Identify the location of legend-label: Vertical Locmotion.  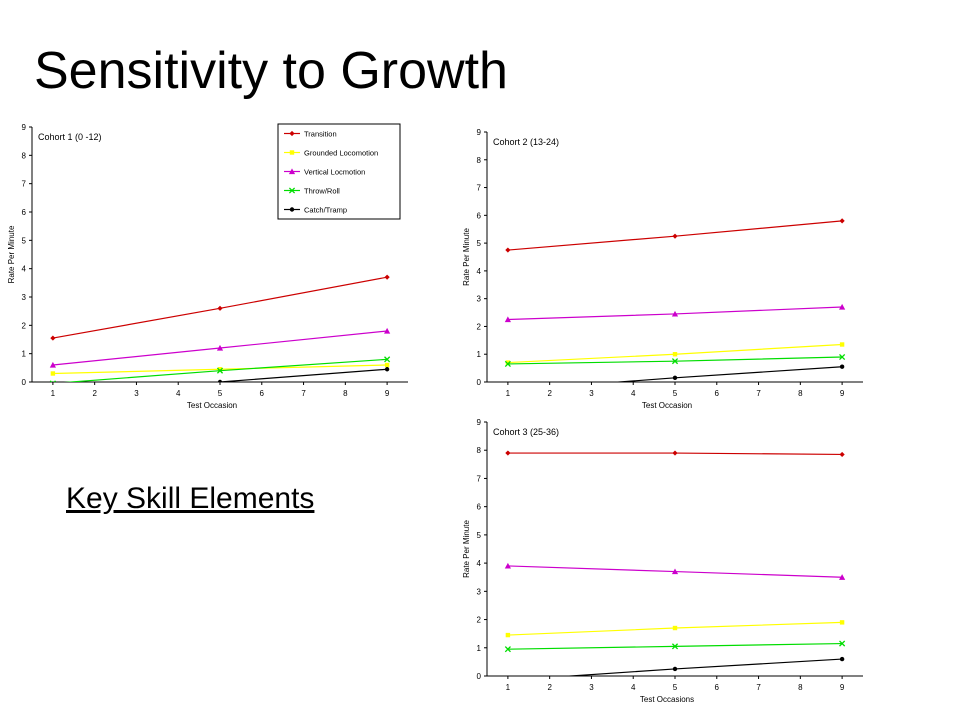
(334, 172).